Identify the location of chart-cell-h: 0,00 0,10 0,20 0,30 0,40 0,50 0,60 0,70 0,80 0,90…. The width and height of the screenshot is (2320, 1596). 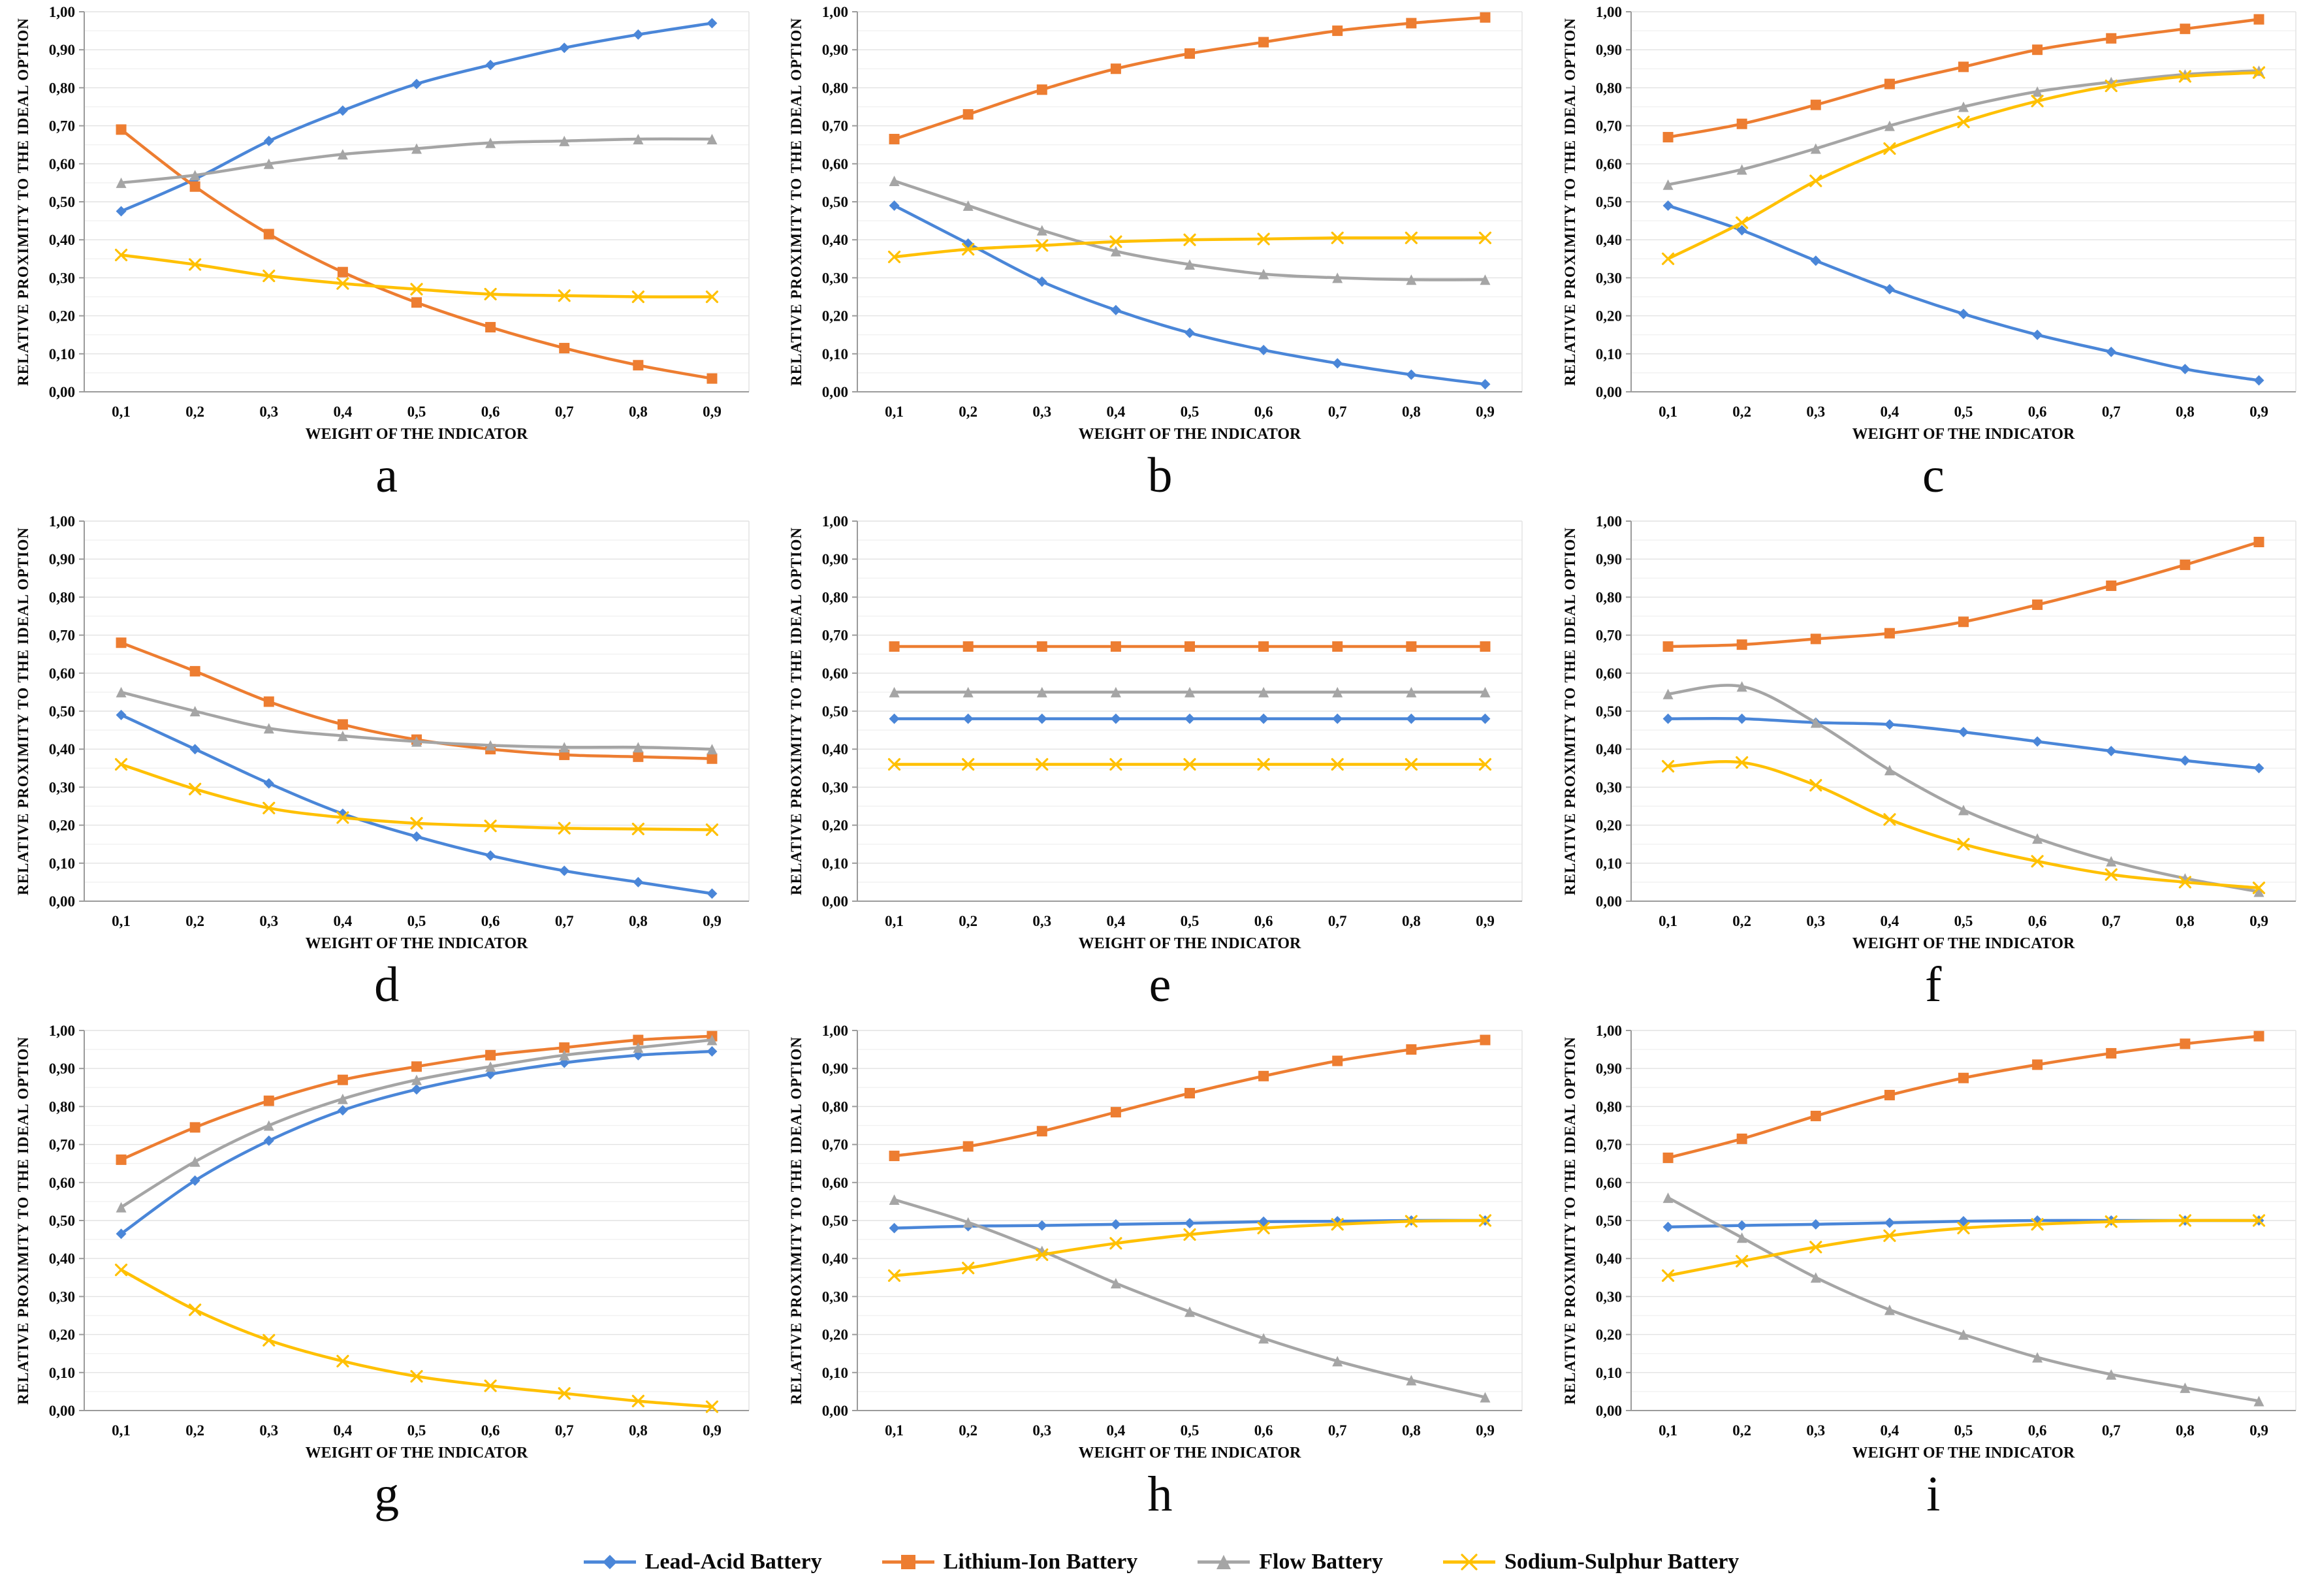
(1159, 1273).